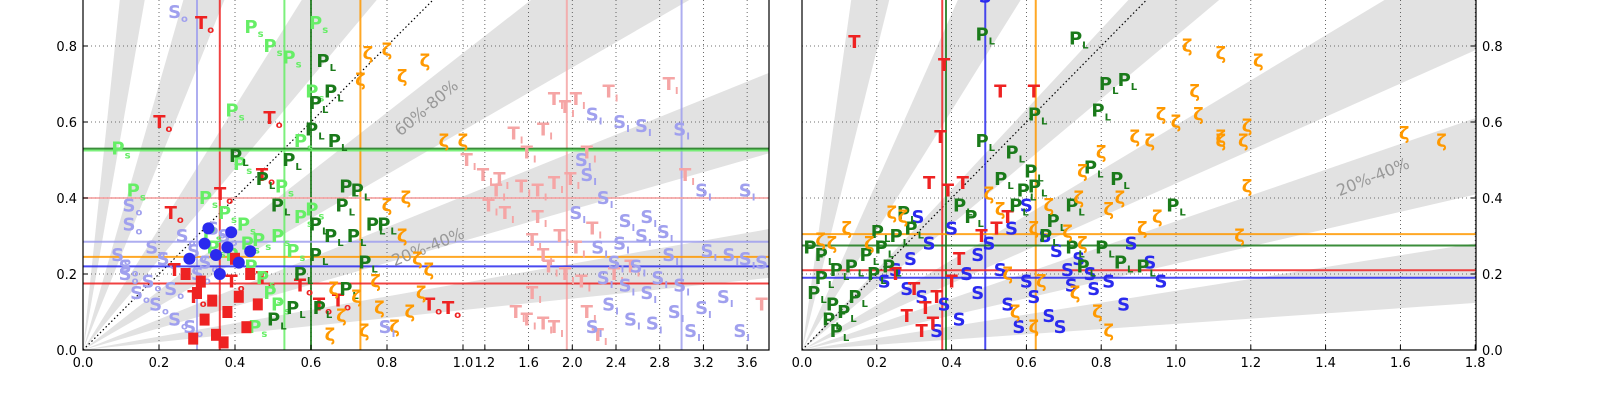 Image resolution: width=1600 pixels, height=400 pixels. I want to click on x-tick-label: 1.6, so click(528, 363).